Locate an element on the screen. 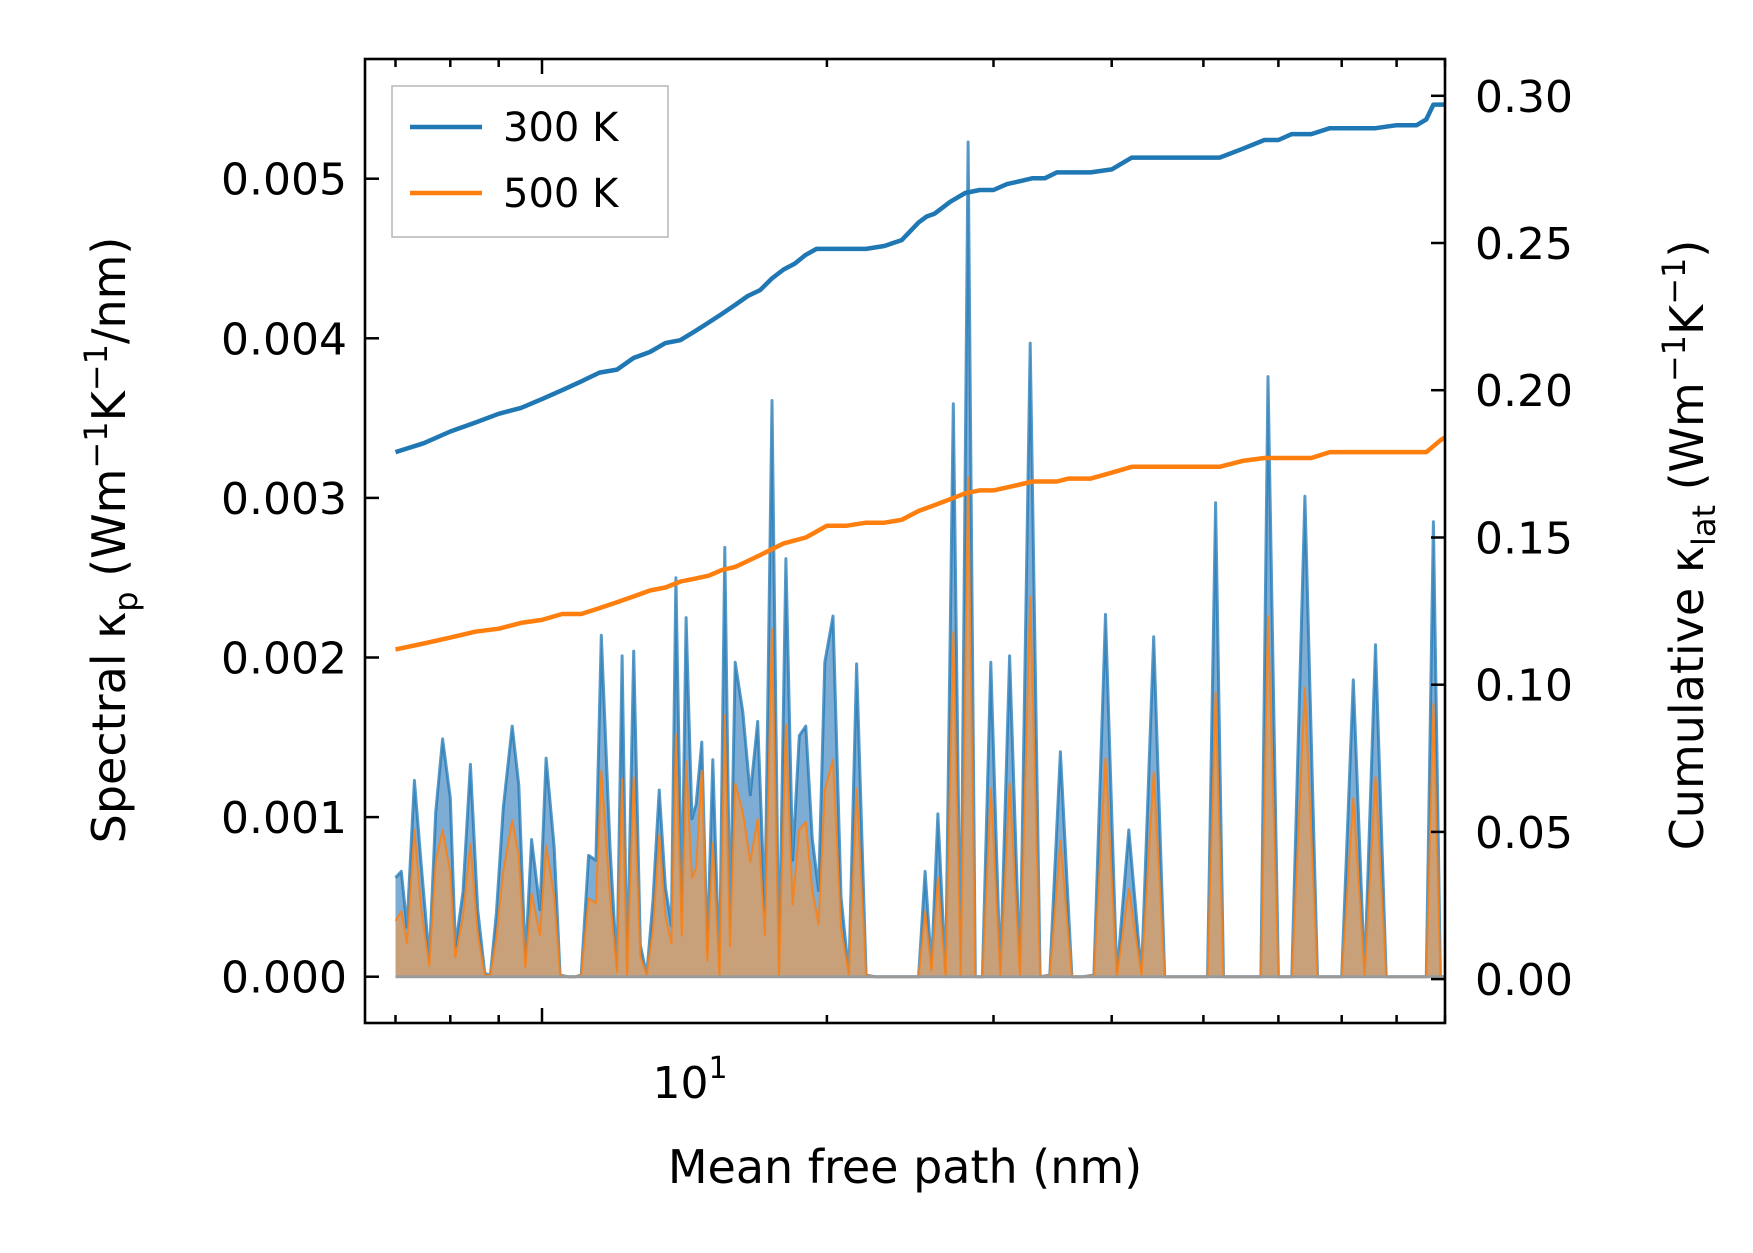 This screenshot has height=1253, width=1753. y-tick-label-left: 0.001 is located at coordinates (284, 818).